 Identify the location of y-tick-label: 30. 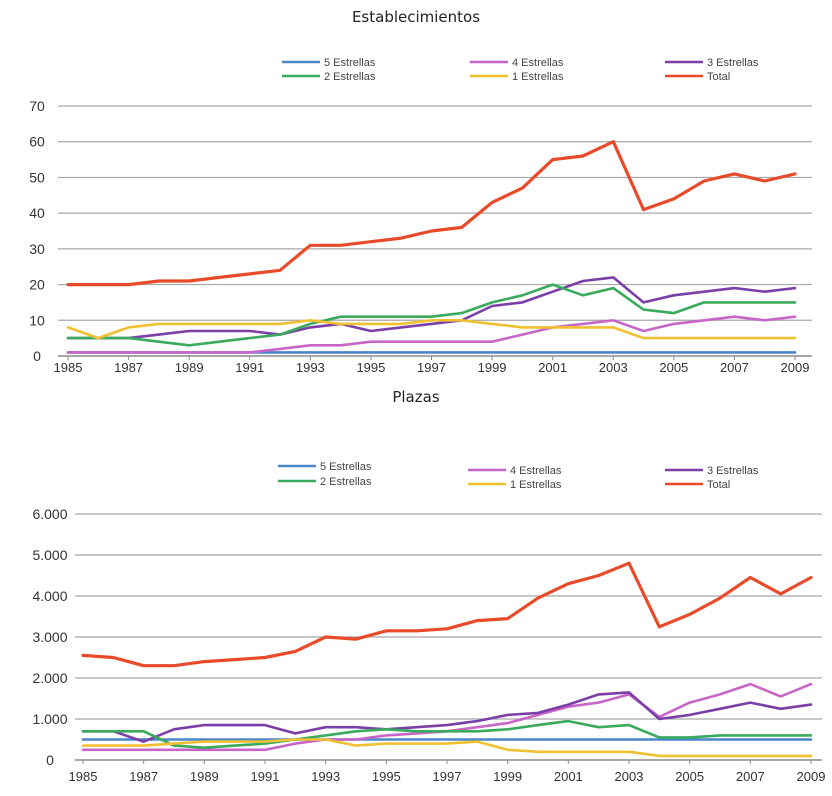
(37, 249).